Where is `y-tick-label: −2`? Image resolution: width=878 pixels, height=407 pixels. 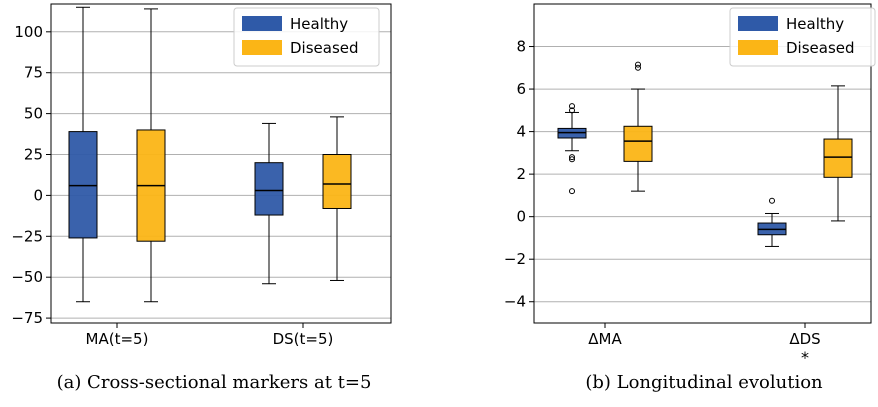 y-tick-label: −2 is located at coordinates (515, 259).